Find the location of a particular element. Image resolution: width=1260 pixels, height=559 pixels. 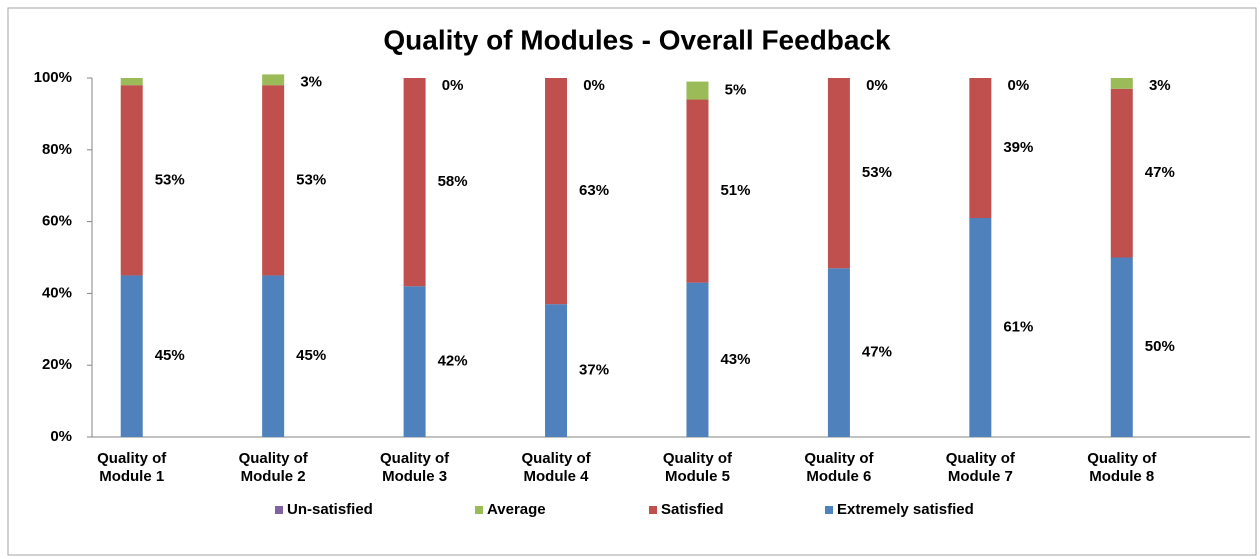

x-tick-label: Quality of Module 3 is located at coordinates (415, 467).